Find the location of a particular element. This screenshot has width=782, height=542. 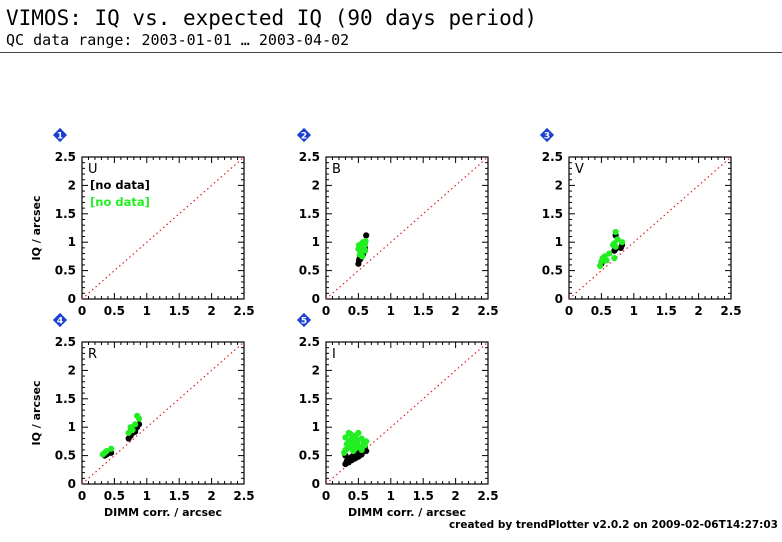

data-point-black is located at coordinates (620, 247).